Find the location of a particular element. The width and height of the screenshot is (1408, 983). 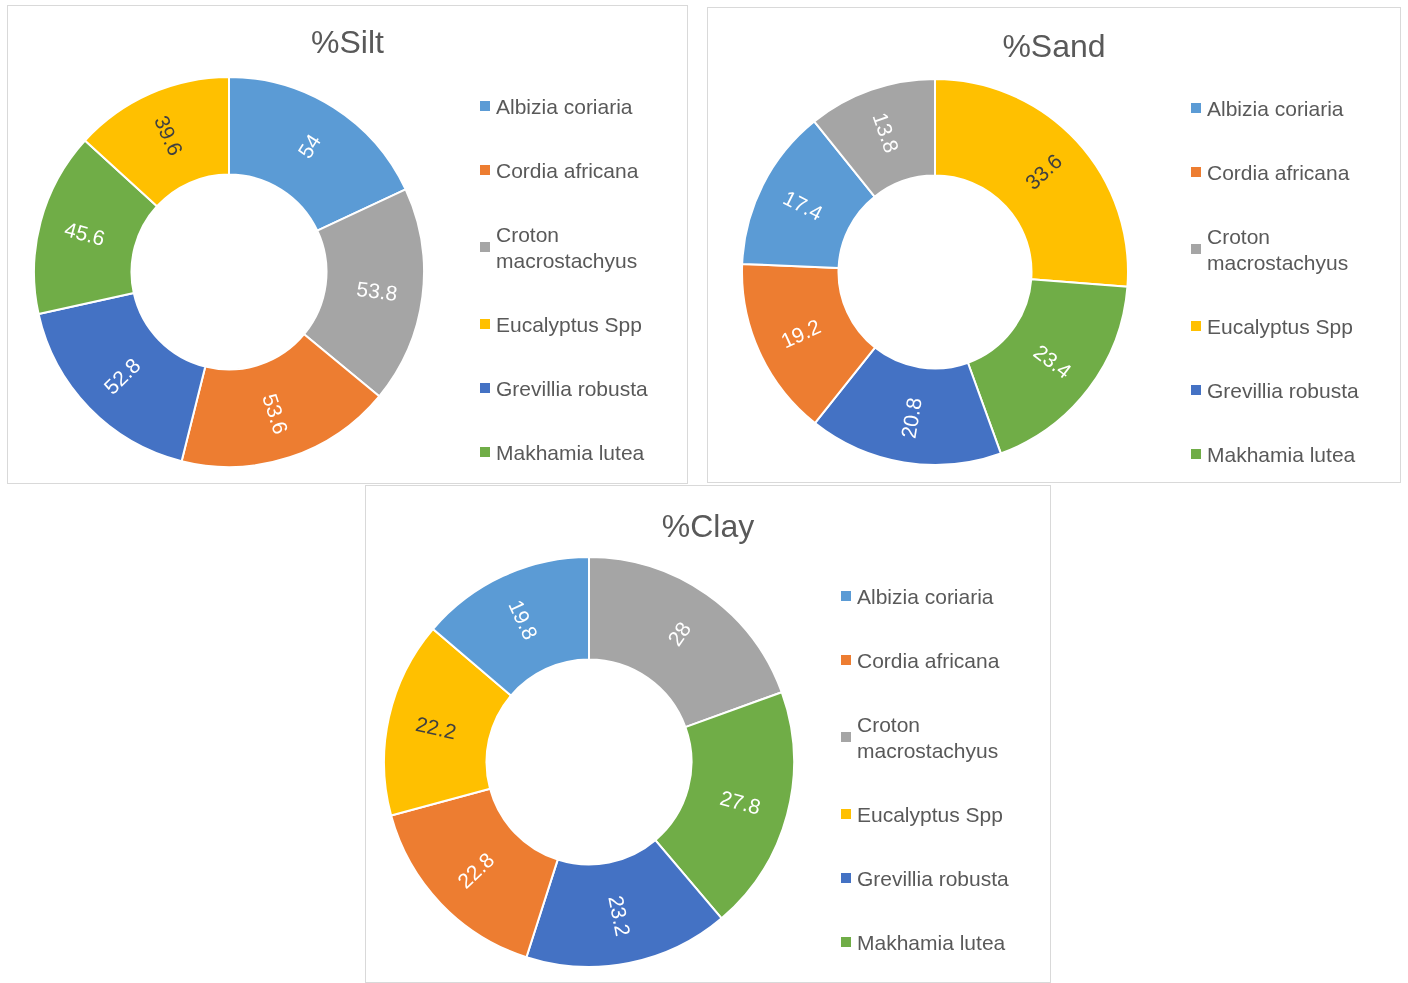

data-label: 39.6 is located at coordinates (168, 135).